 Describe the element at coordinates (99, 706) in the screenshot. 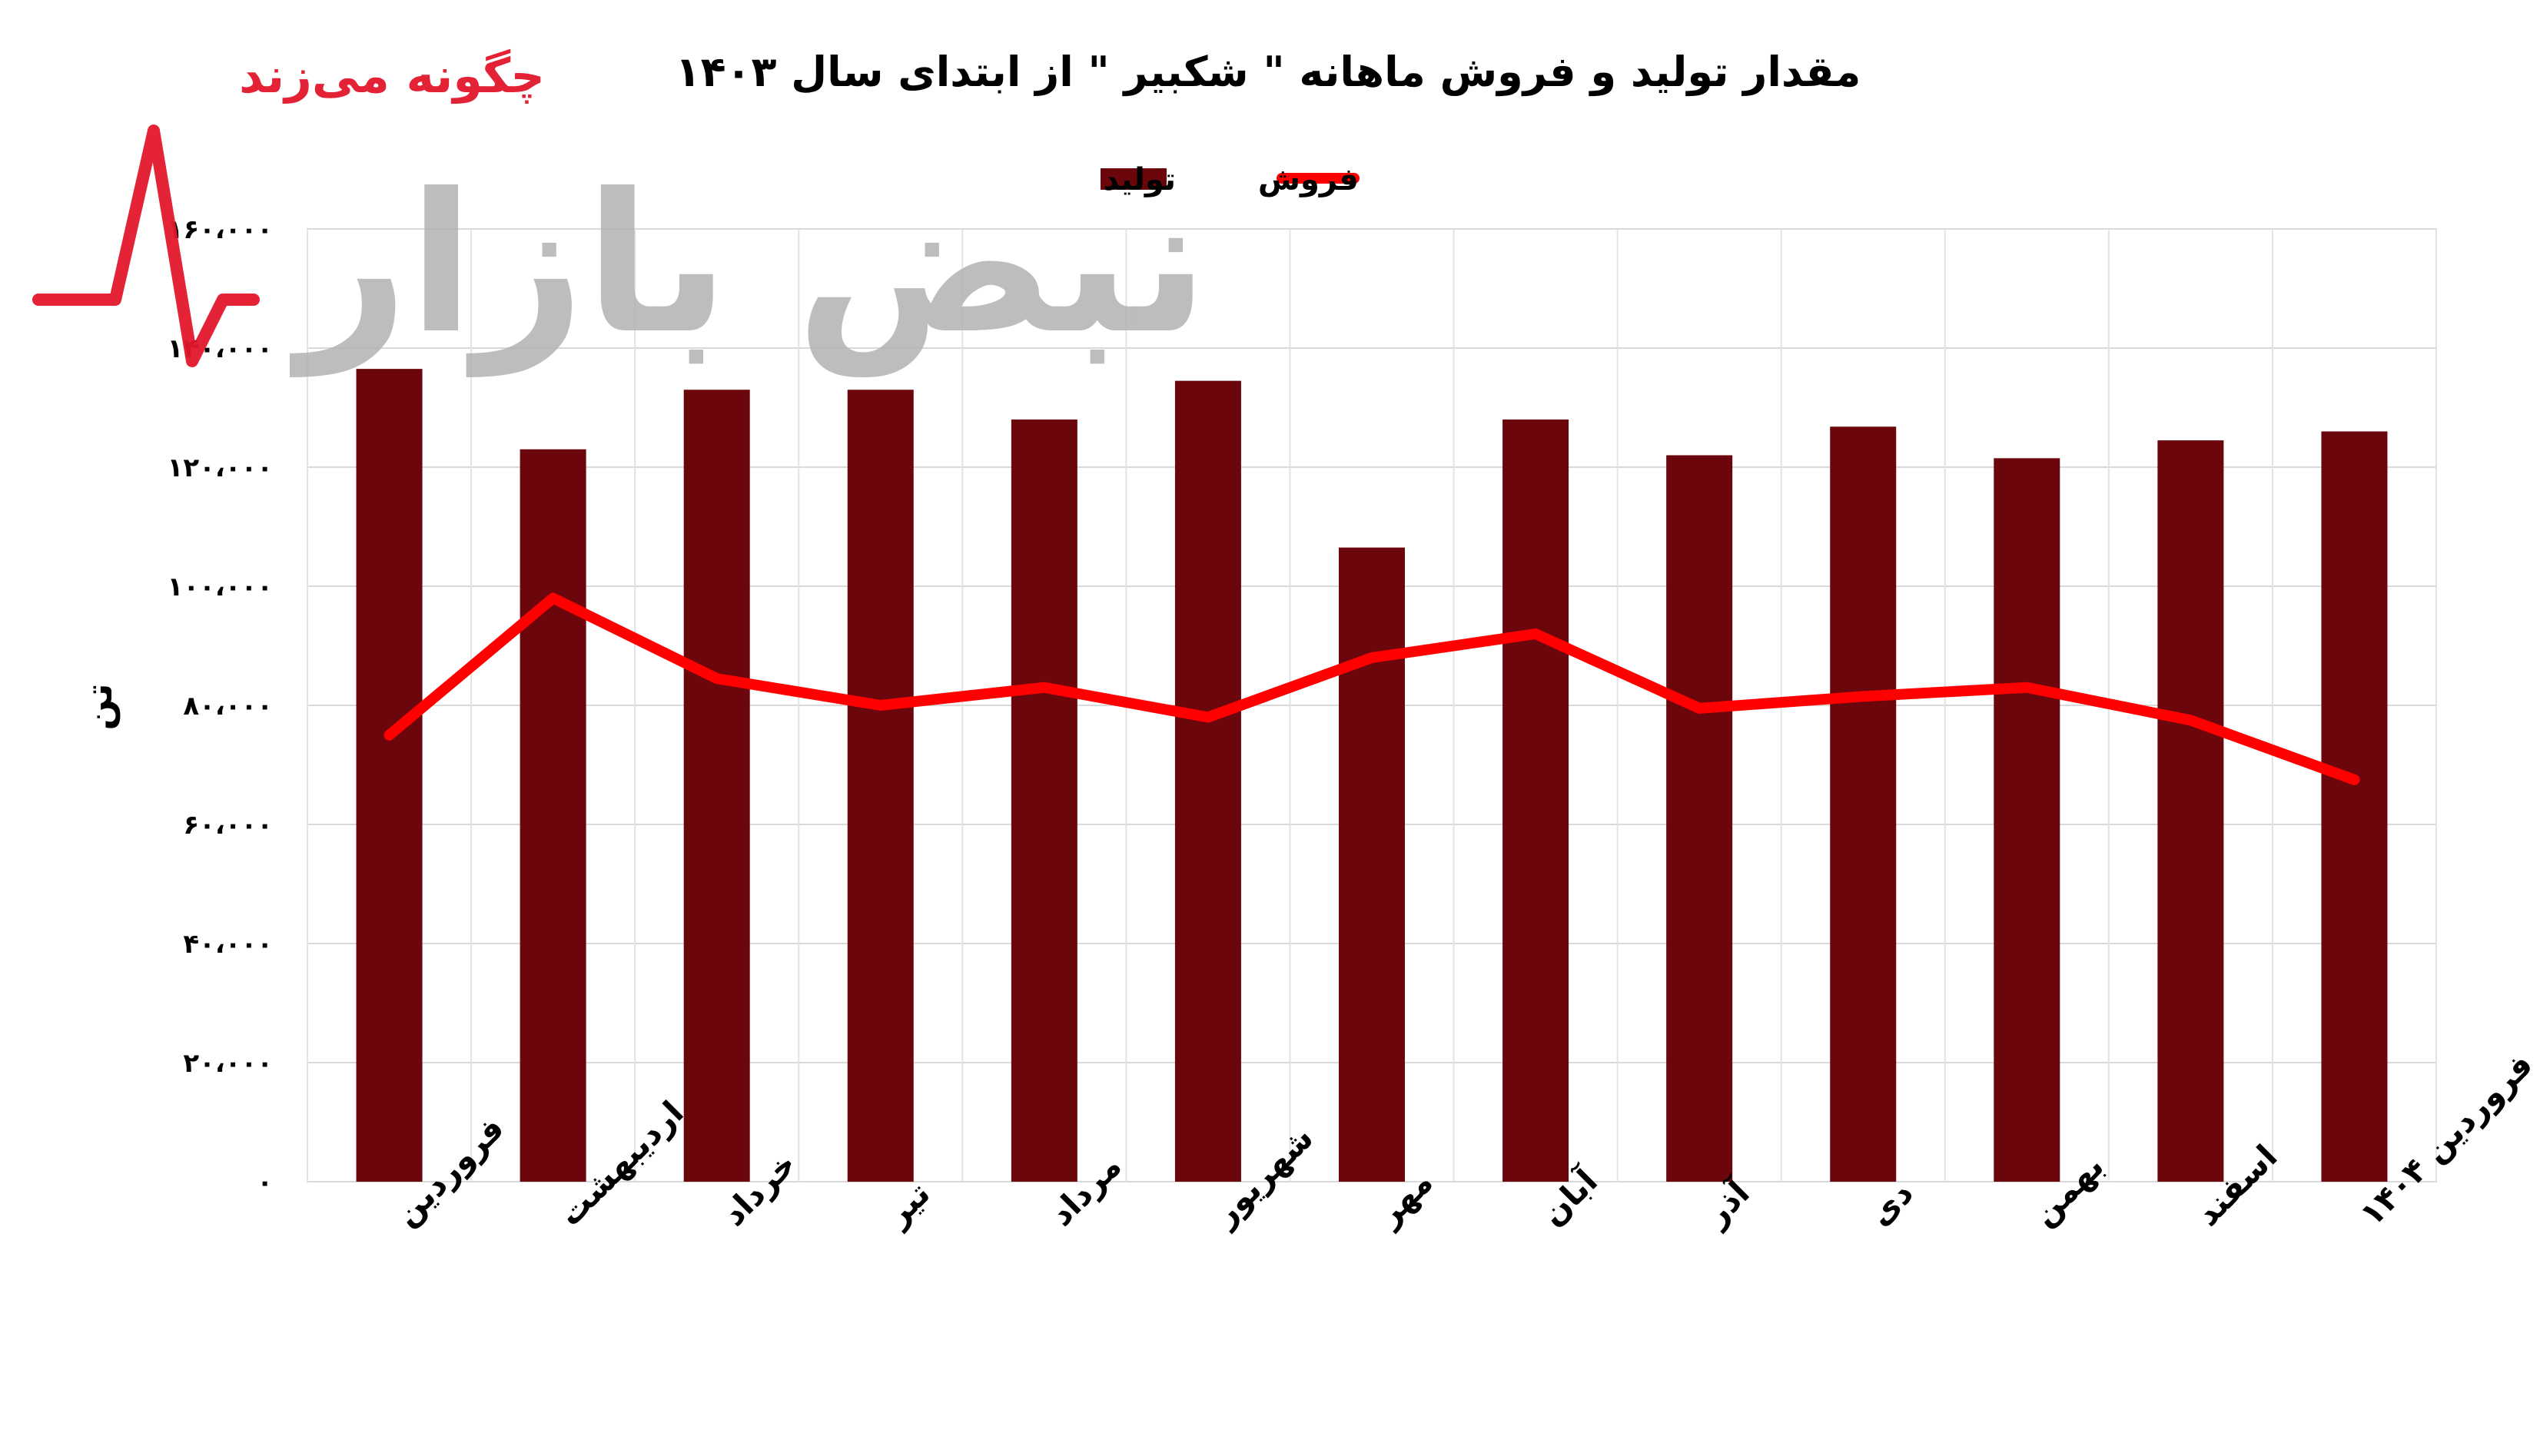

I see `y-axis-label: تن` at that location.